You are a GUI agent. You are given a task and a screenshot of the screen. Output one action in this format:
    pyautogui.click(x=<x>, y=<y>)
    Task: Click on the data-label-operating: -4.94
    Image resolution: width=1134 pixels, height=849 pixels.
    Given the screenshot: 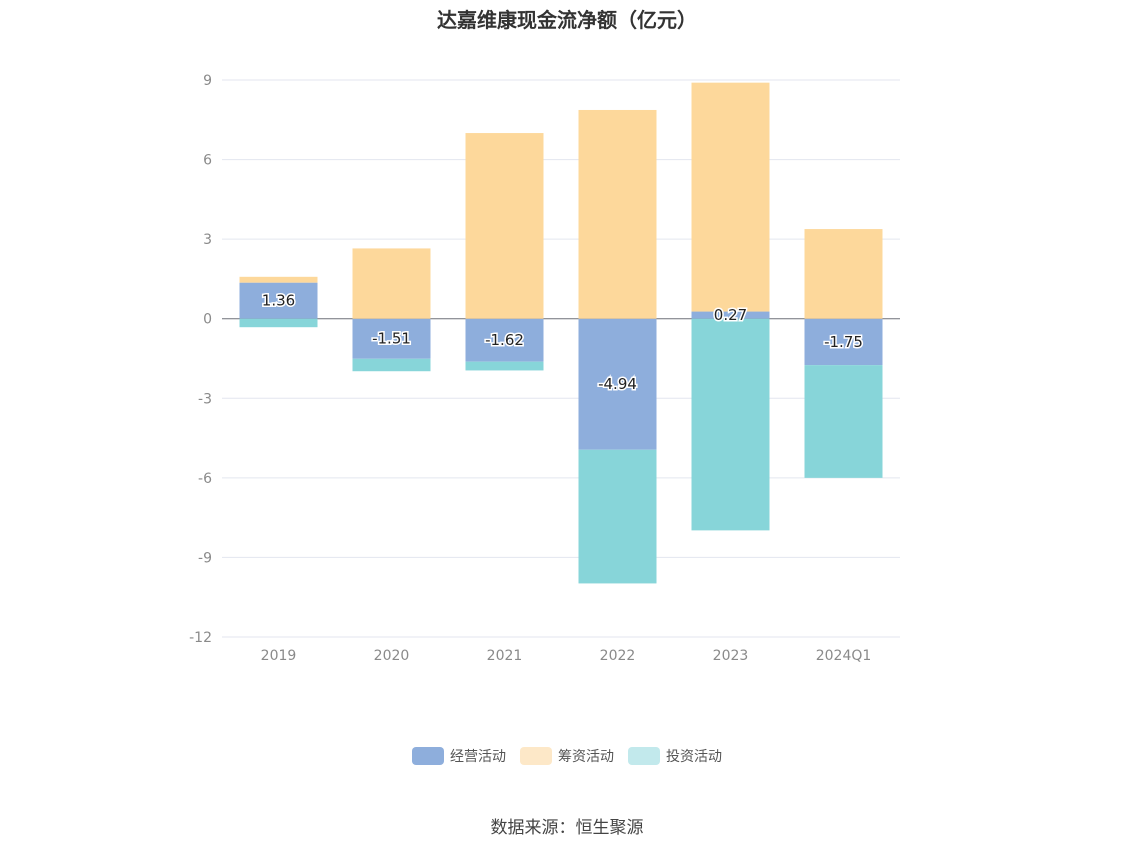 What is the action you would take?
    pyautogui.click(x=617, y=384)
    